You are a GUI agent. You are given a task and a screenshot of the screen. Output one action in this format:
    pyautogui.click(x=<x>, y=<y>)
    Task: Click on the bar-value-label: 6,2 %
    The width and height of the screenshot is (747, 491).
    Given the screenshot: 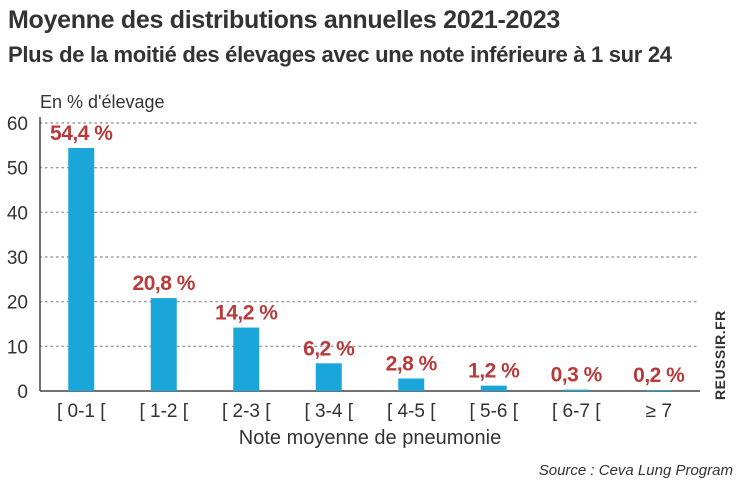 What is the action you would take?
    pyautogui.click(x=329, y=348)
    